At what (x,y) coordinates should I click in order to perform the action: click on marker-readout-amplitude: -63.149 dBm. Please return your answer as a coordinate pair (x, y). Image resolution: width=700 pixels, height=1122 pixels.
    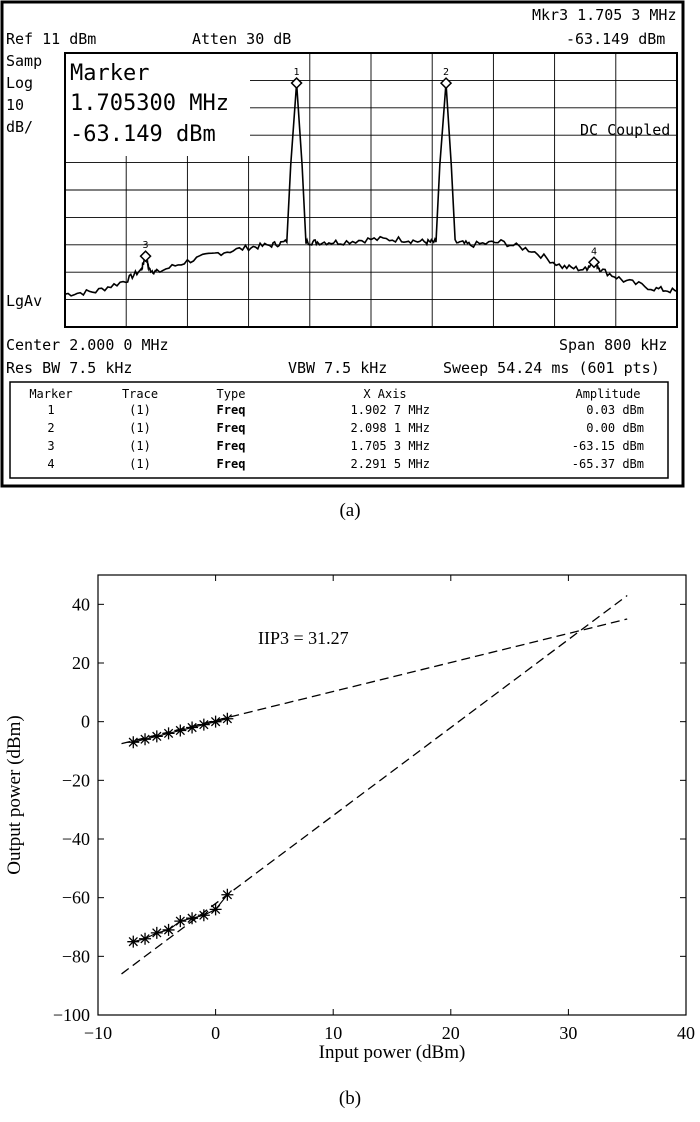
    Looking at the image, I should click on (615, 39).